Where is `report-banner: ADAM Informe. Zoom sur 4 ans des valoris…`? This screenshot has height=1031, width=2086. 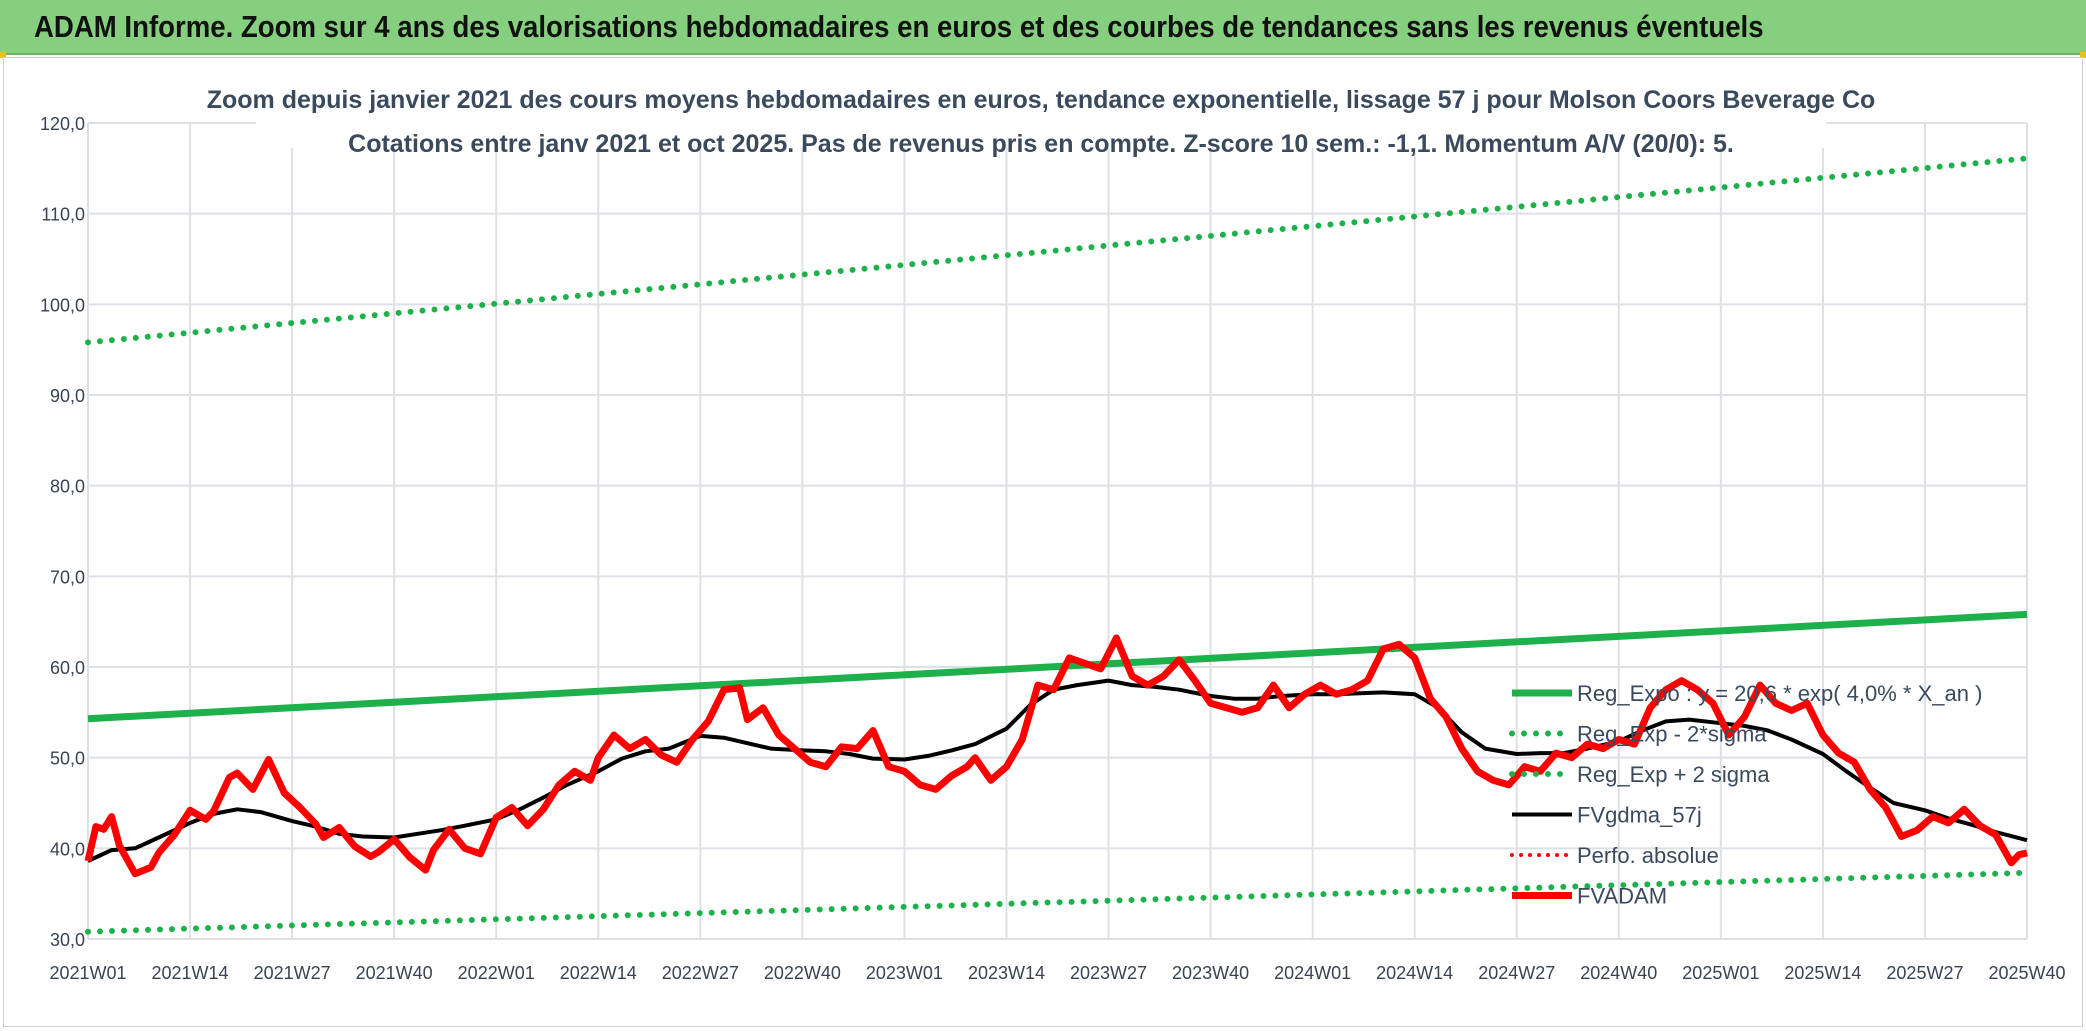 report-banner: ADAM Informe. Zoom sur 4 ans des valoris… is located at coordinates (1043, 27).